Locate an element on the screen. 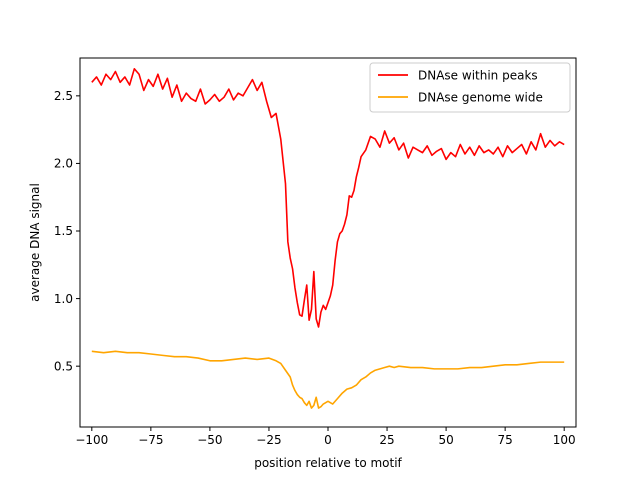 The width and height of the screenshot is (640, 480). x-tick-label: 50 is located at coordinates (445, 440).